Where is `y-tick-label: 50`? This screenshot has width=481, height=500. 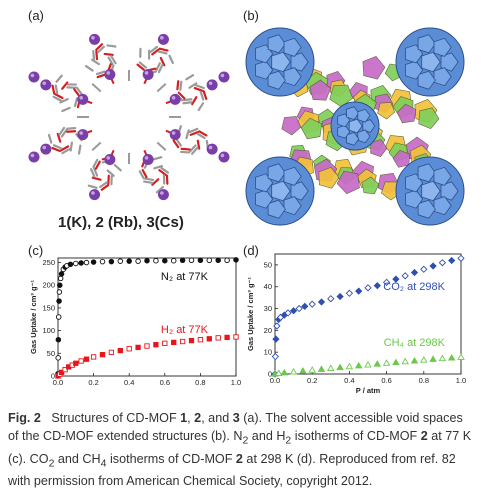 y-tick-label: 50 is located at coordinates (268, 264).